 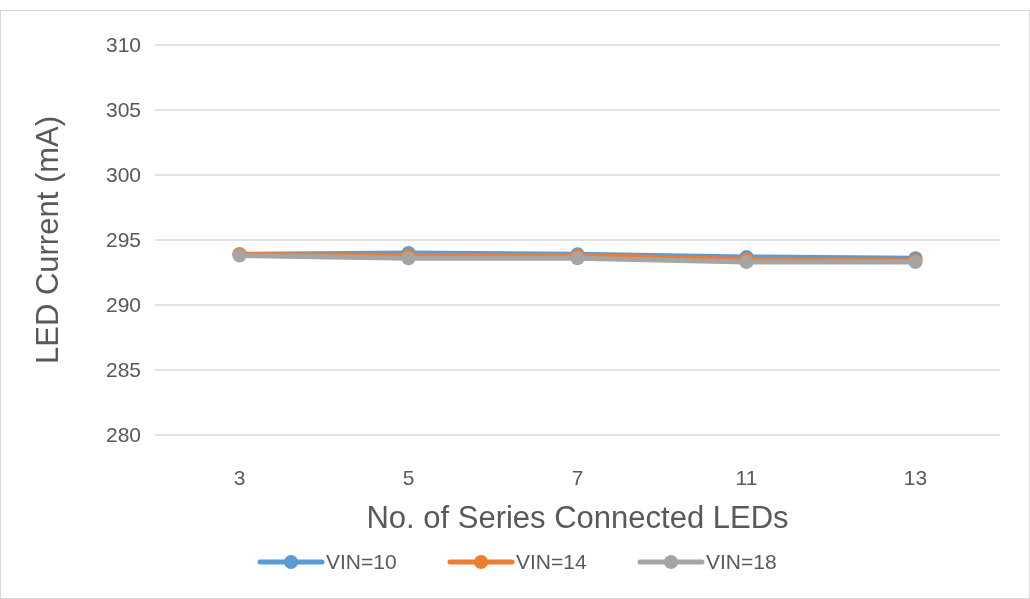 I want to click on x-tick-label: 13, so click(x=915, y=477).